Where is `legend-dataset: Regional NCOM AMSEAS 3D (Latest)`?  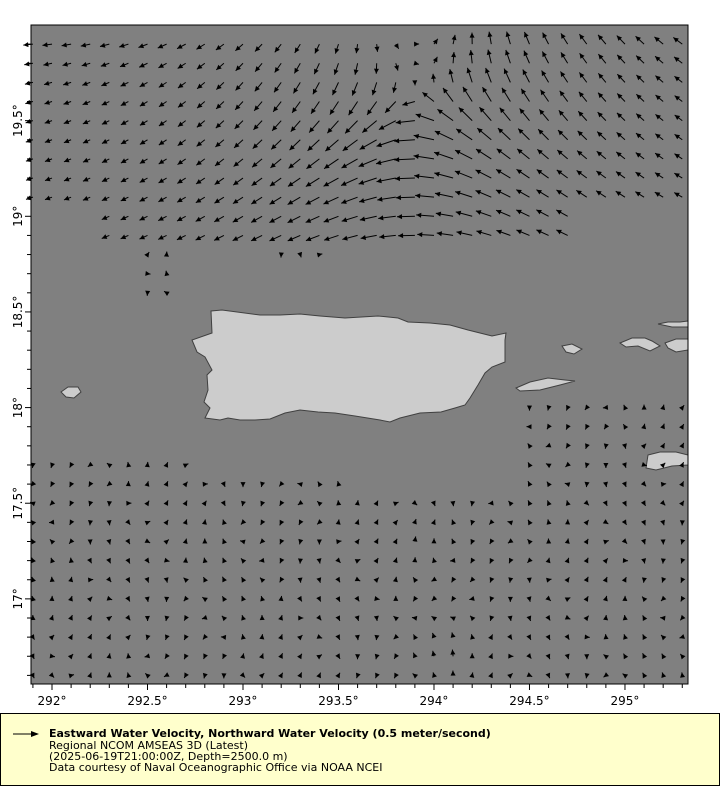 legend-dataset: Regional NCOM AMSEAS 3D (Latest) is located at coordinates (148, 745).